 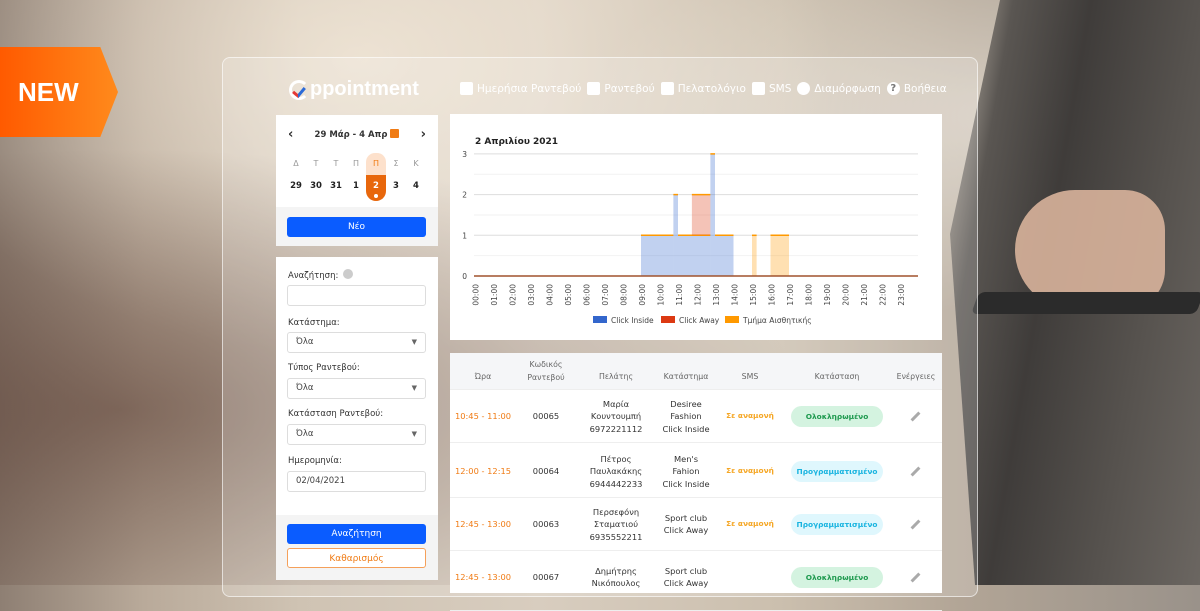 I want to click on search-input, so click(x=356, y=295).